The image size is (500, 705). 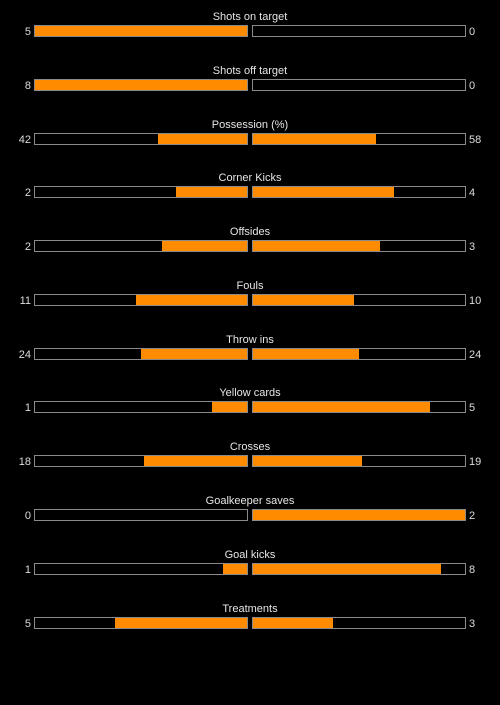 I want to click on stat-row-fouls: Fouls 11 10, so click(x=250, y=300).